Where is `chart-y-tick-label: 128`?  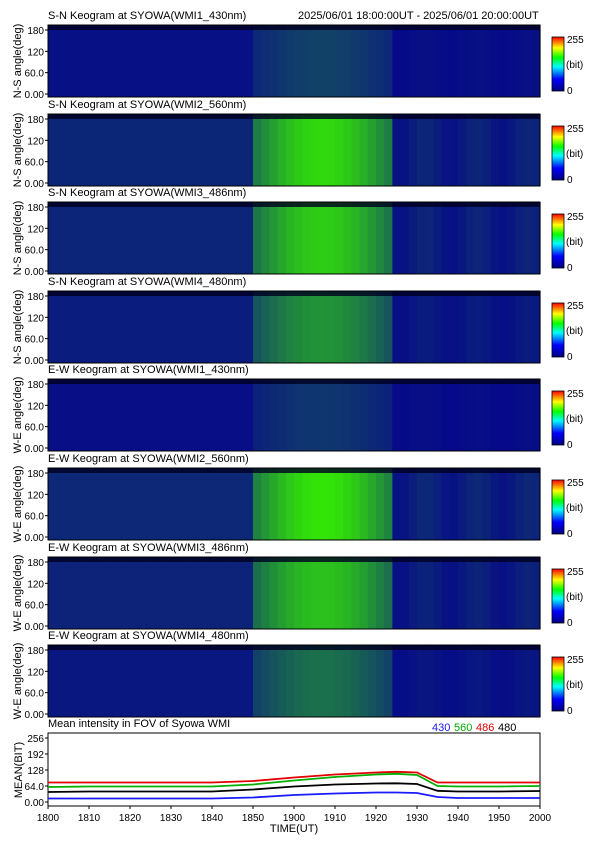
chart-y-tick-label: 128 is located at coordinates (35, 771).